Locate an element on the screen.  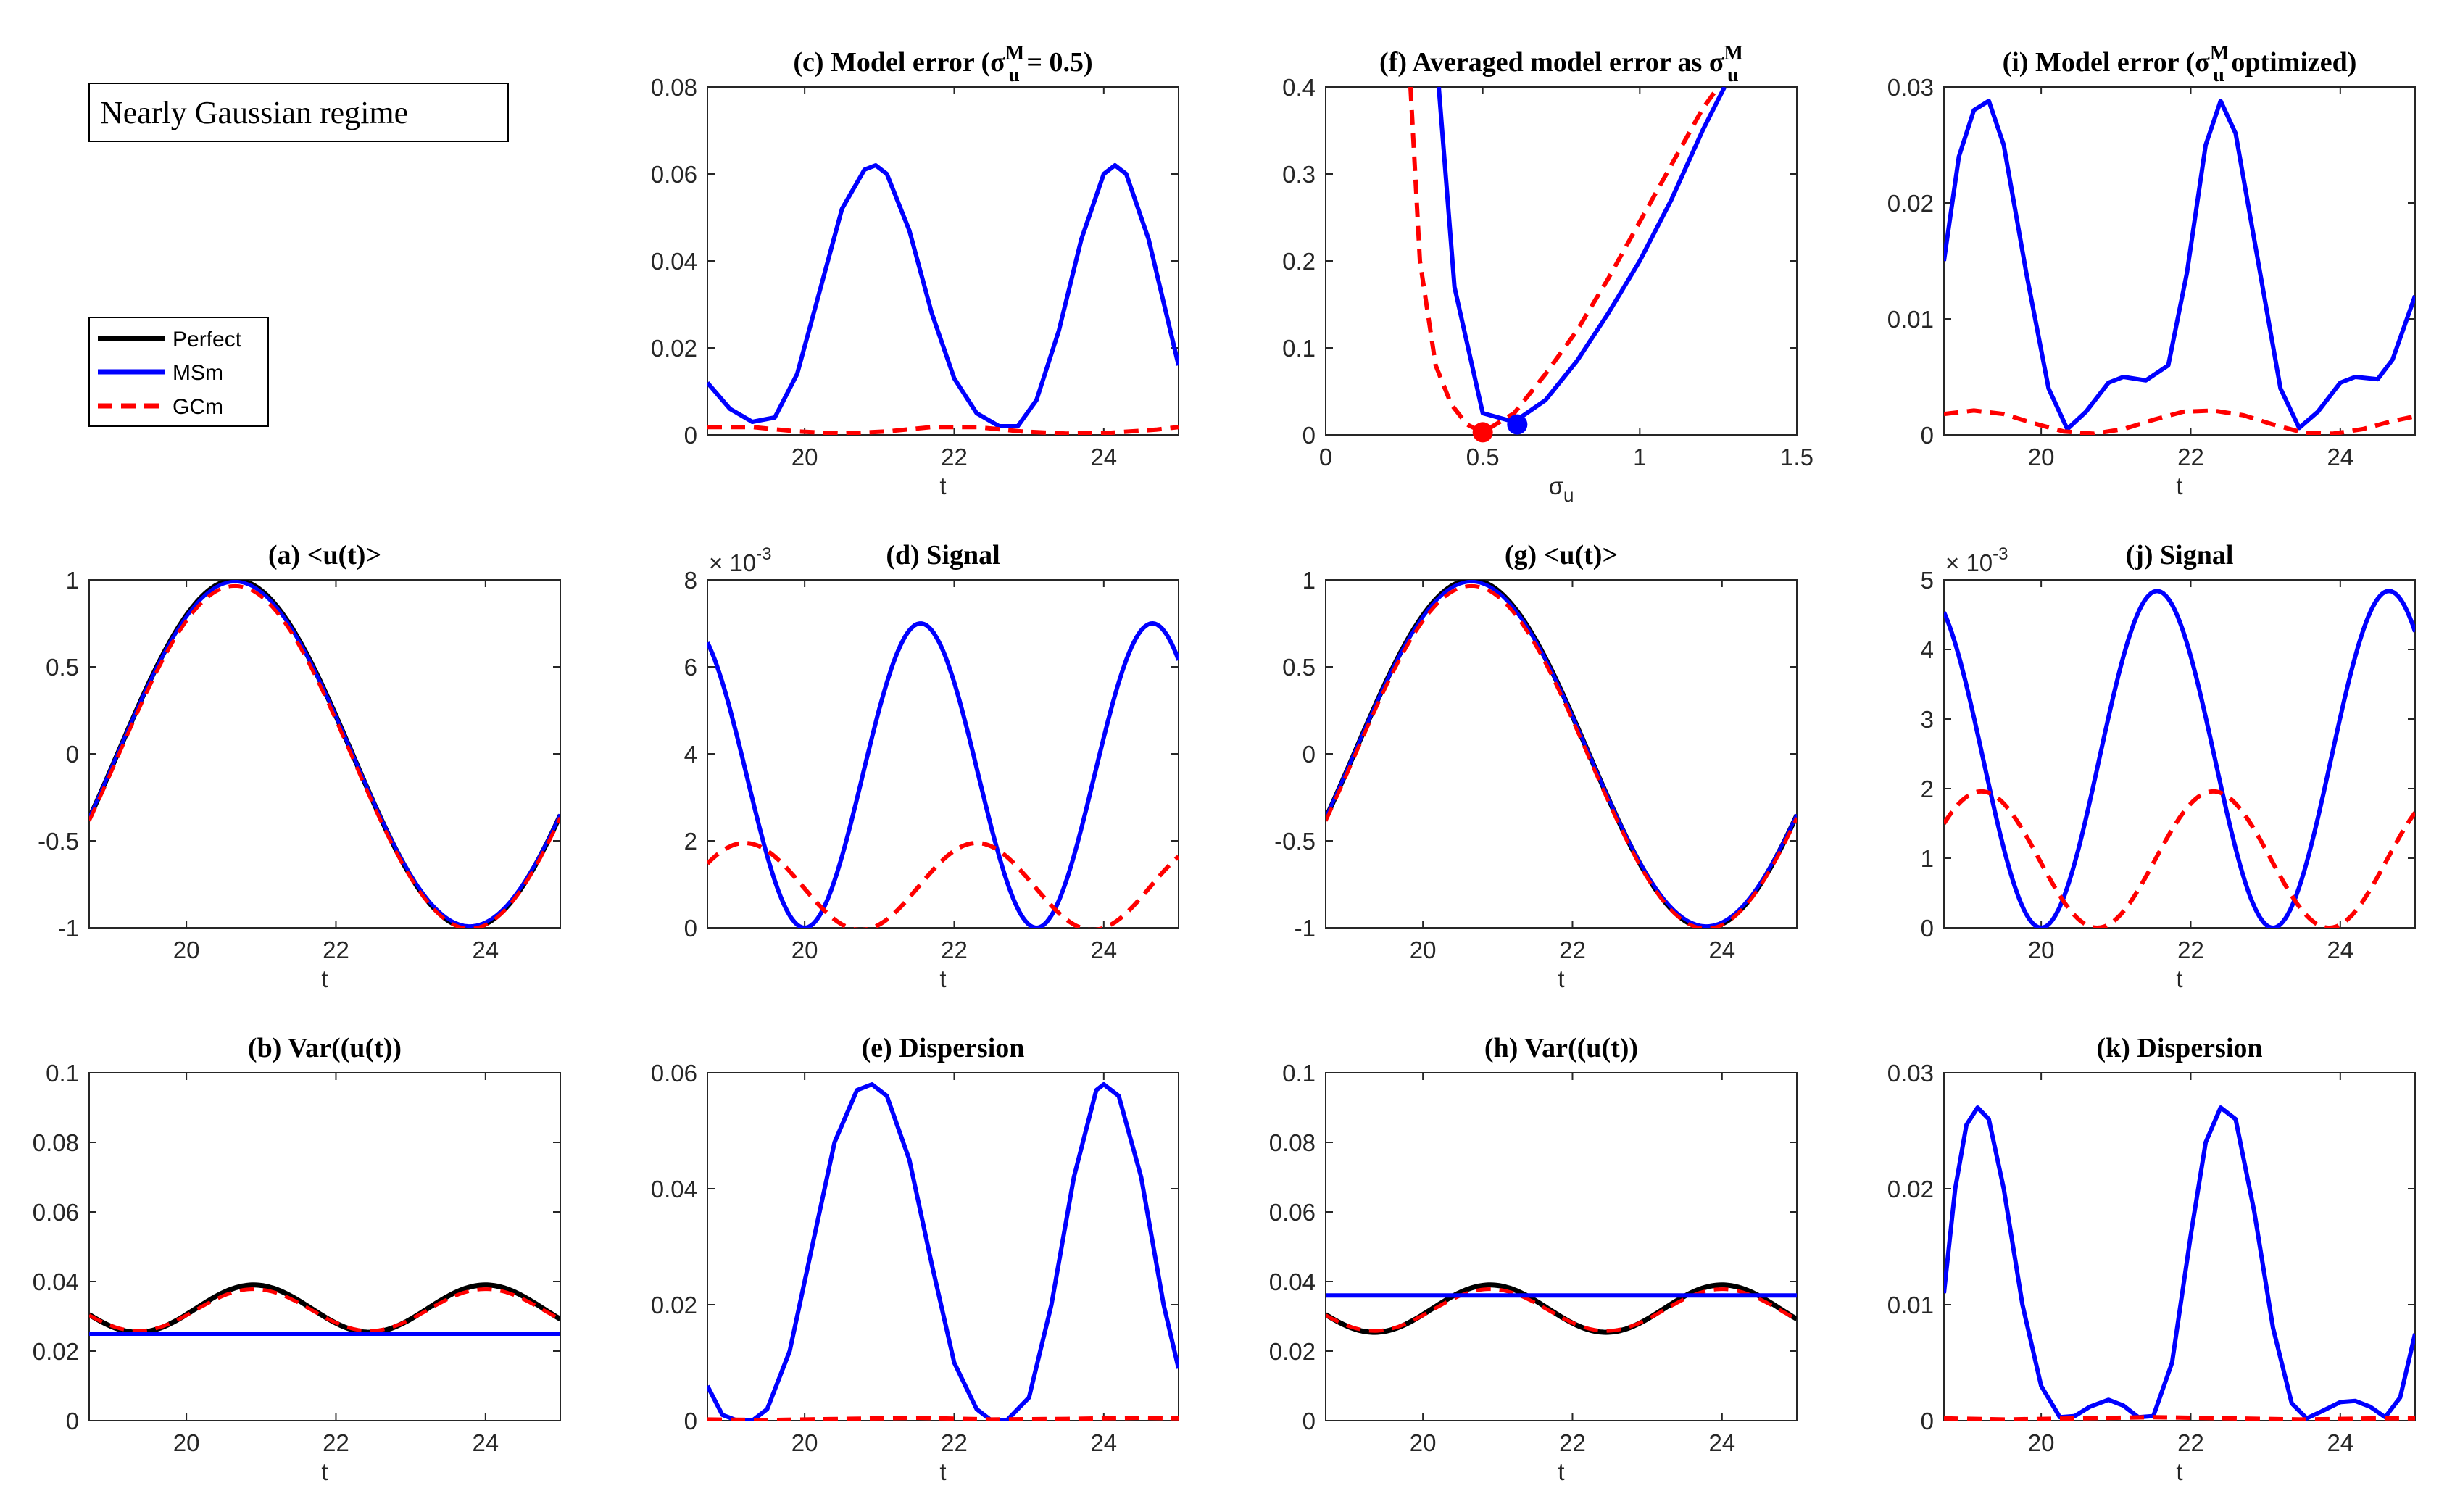
xtick-label-g: 22 is located at coordinates (1572, 949).